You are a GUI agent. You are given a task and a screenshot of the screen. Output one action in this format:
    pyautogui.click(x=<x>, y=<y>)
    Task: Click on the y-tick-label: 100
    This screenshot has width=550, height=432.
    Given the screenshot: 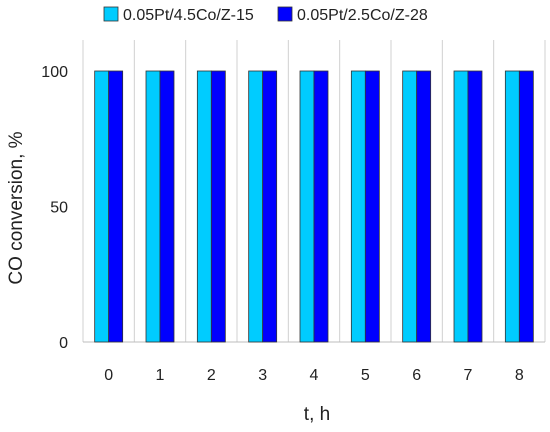 What is the action you would take?
    pyautogui.click(x=54, y=72)
    